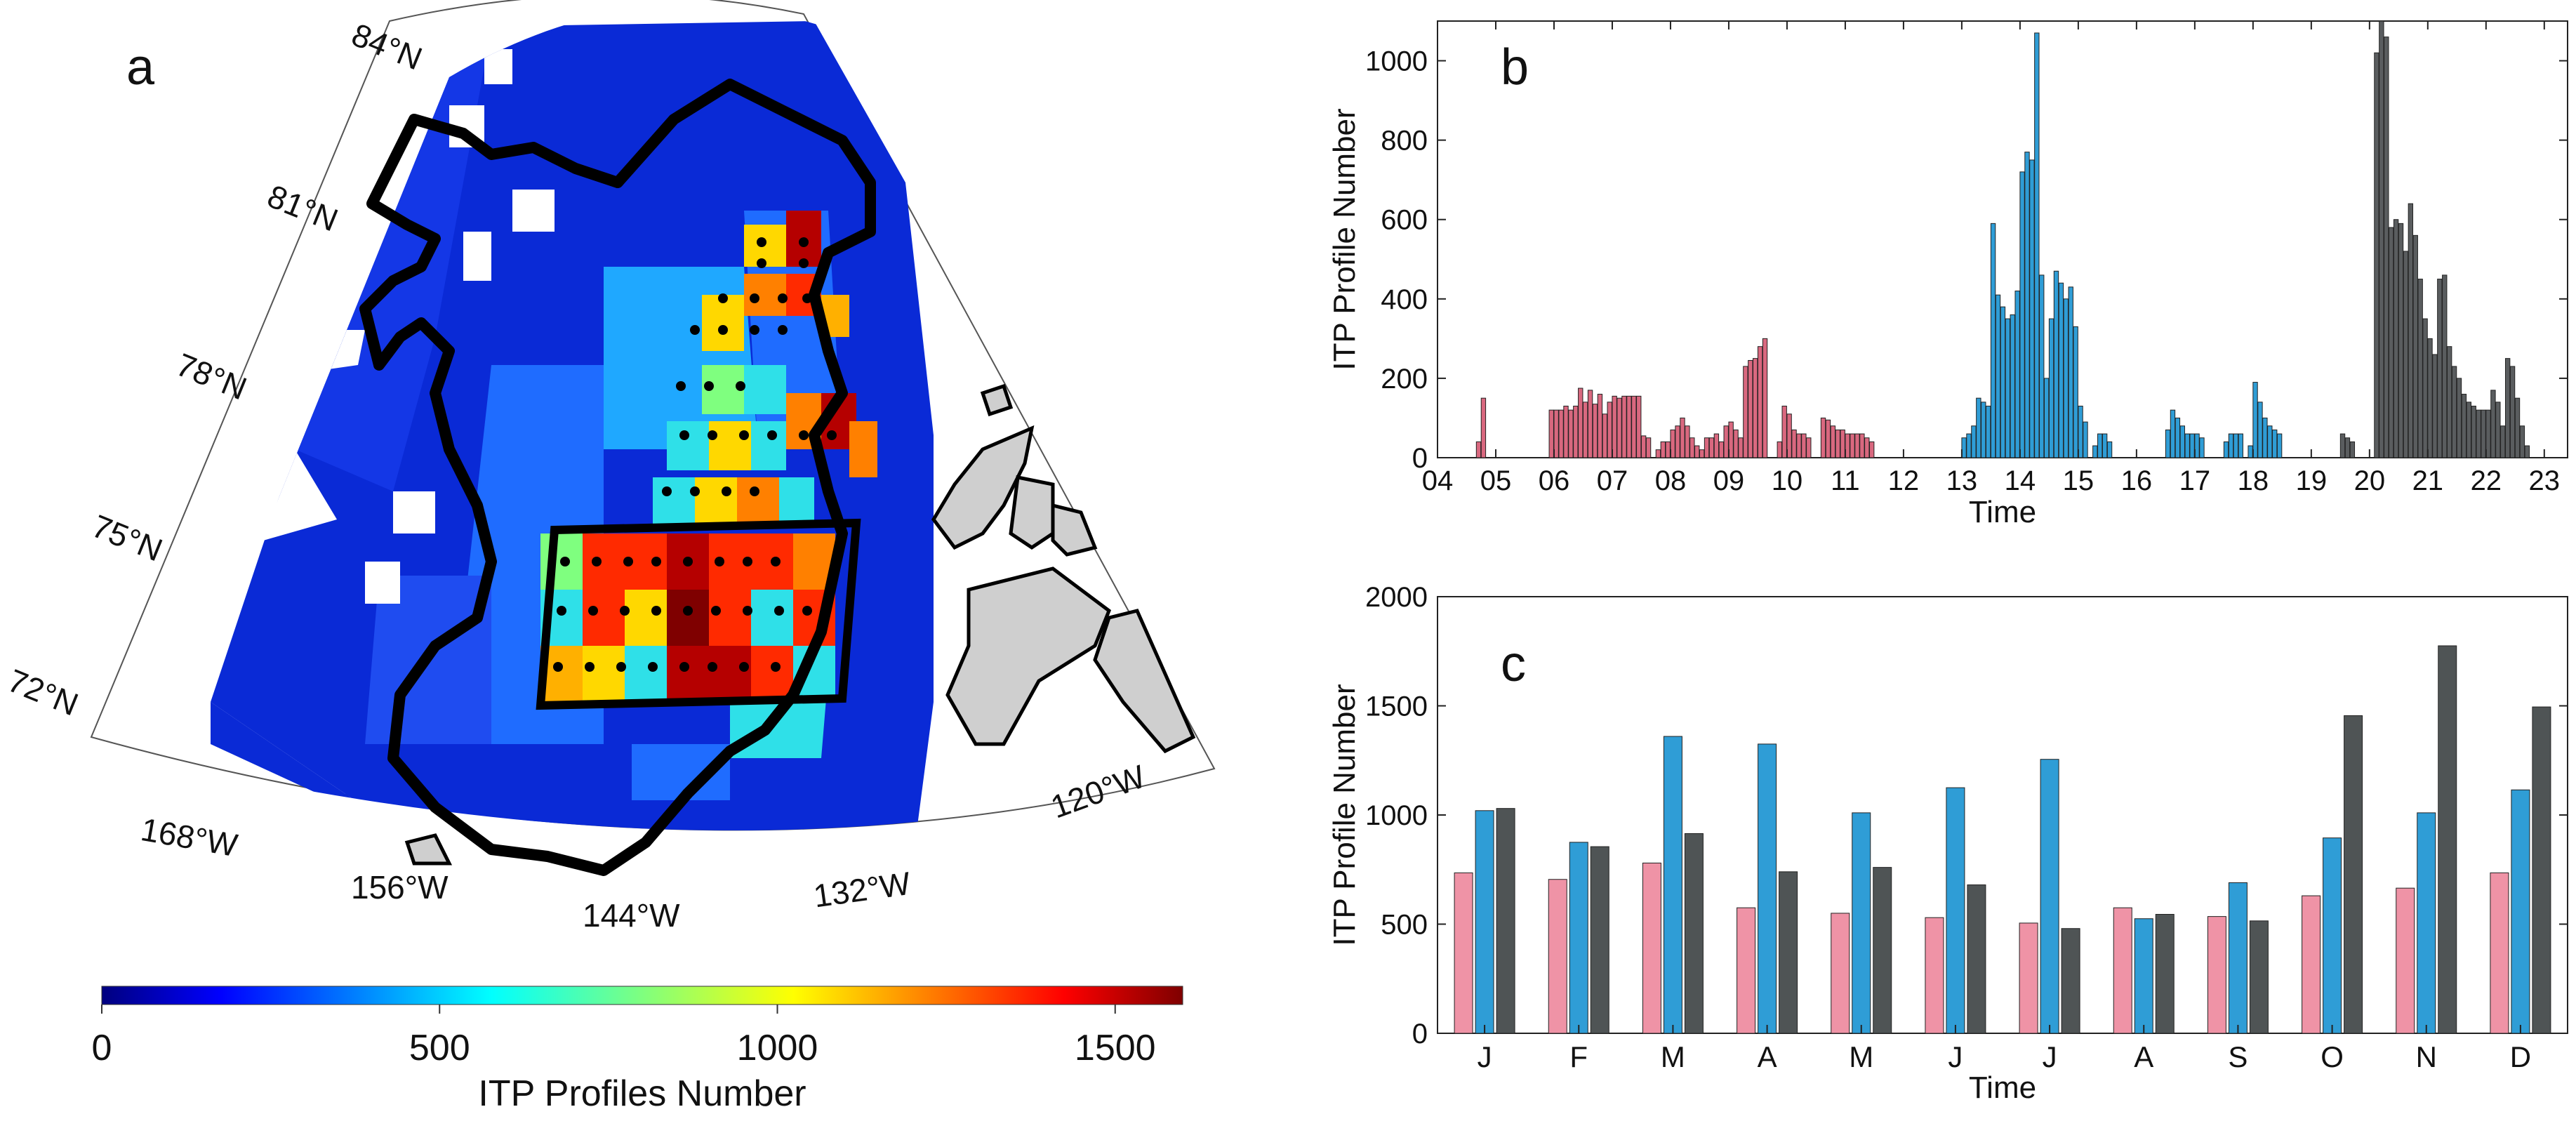  I want to click on panel-c-ytick-label: 0, so click(1420, 1034).